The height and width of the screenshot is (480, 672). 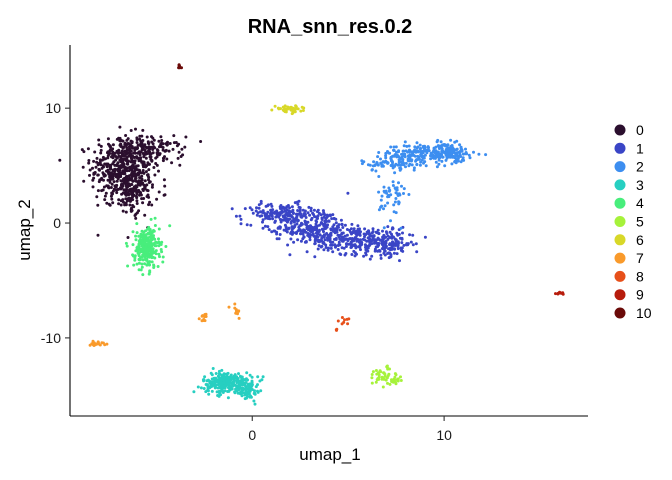 I want to click on legend-label: 9, so click(x=640, y=295).